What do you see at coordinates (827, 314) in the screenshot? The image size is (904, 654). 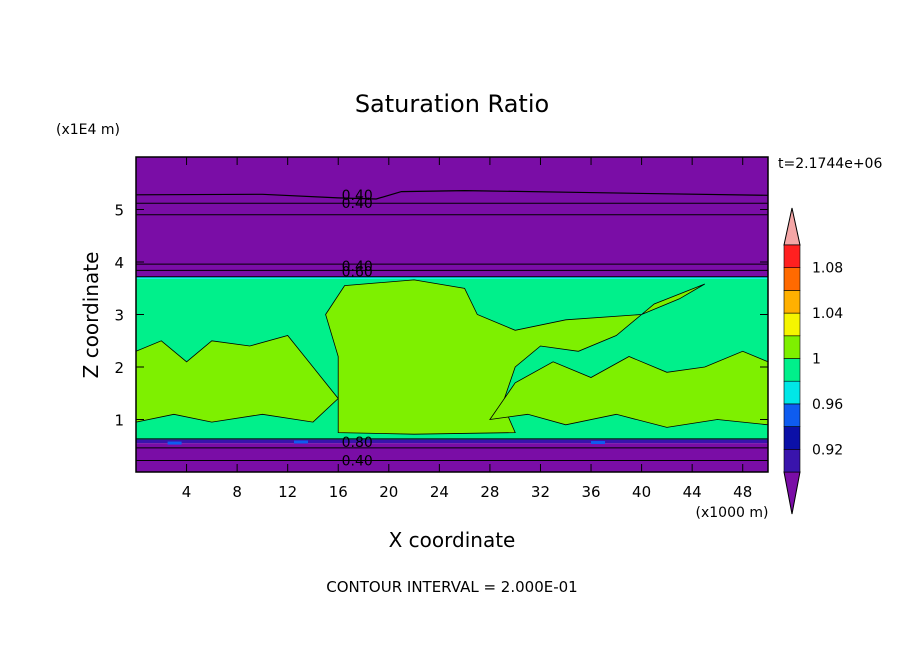 I see `colorbar-label: 1.04` at bounding box center [827, 314].